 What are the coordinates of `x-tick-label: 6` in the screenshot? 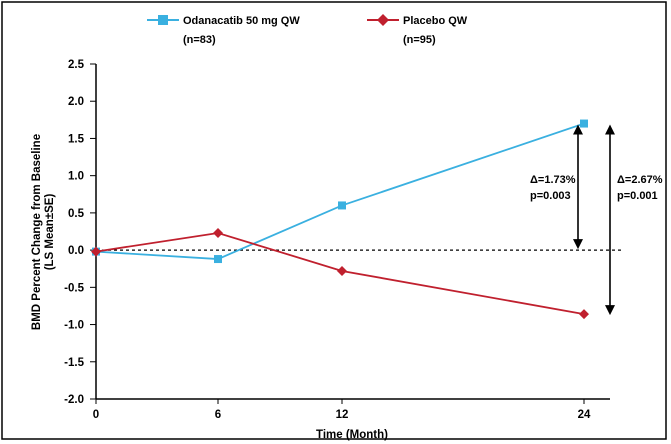 It's located at (218, 415).